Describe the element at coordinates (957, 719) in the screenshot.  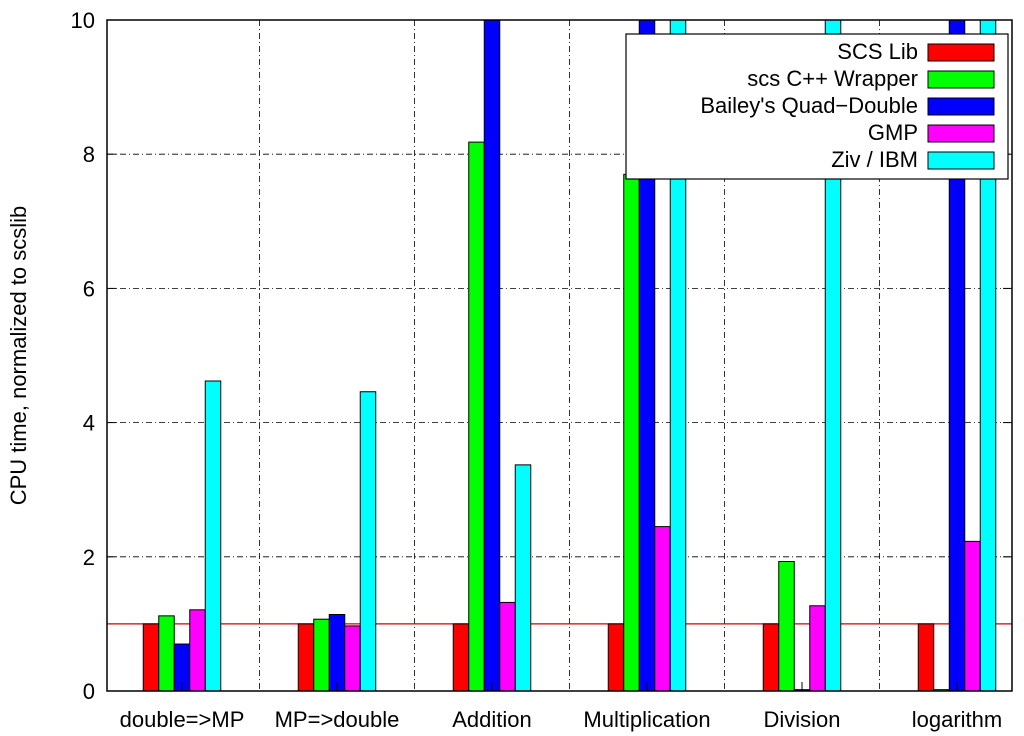
I see `x-tick-label: logarithm` at that location.